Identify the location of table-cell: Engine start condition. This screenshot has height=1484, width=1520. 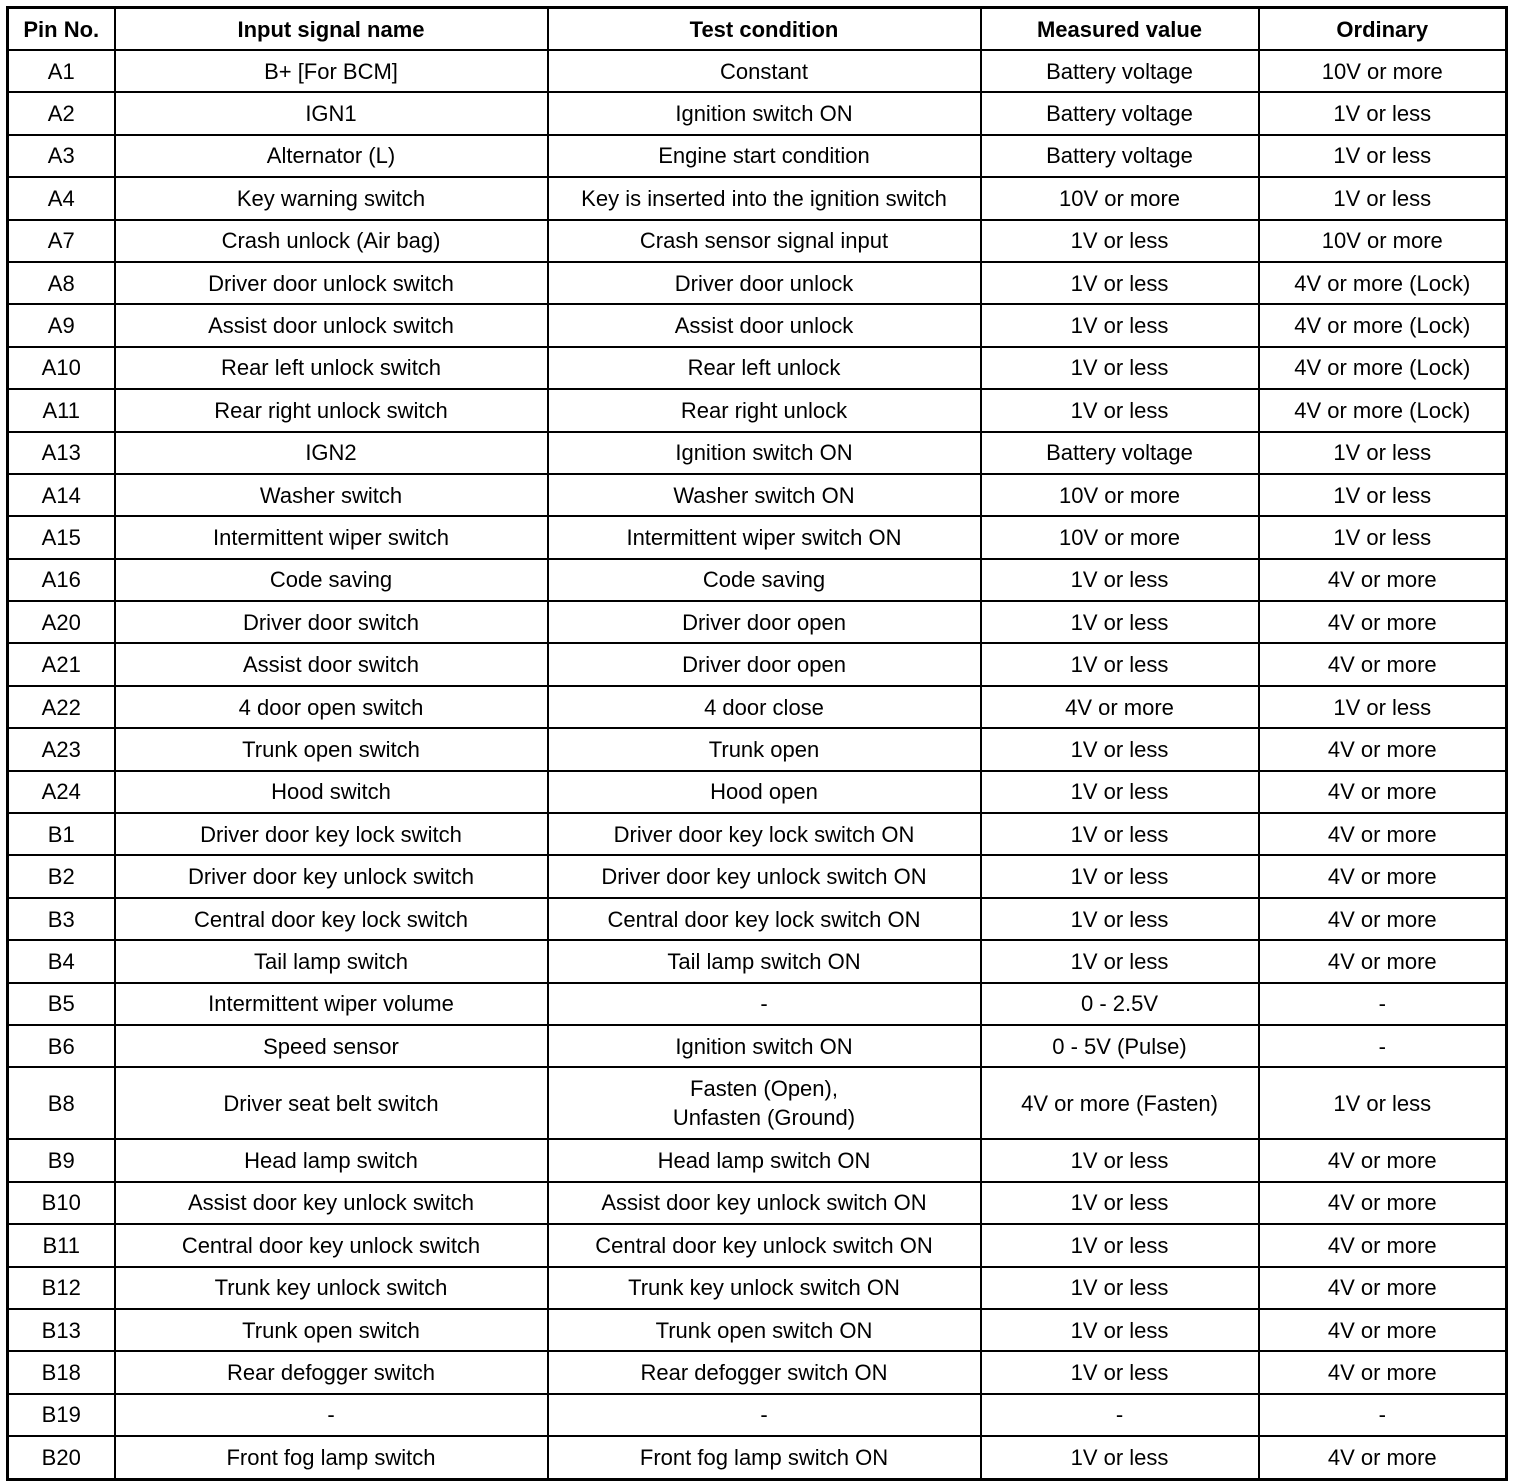
(764, 156).